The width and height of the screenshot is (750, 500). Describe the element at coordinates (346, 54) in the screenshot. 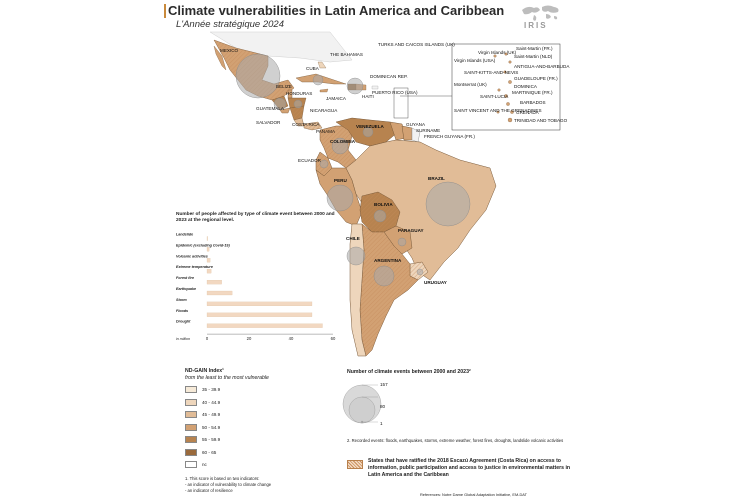

I see `label-bahamas: THE BAHAMAS` at that location.